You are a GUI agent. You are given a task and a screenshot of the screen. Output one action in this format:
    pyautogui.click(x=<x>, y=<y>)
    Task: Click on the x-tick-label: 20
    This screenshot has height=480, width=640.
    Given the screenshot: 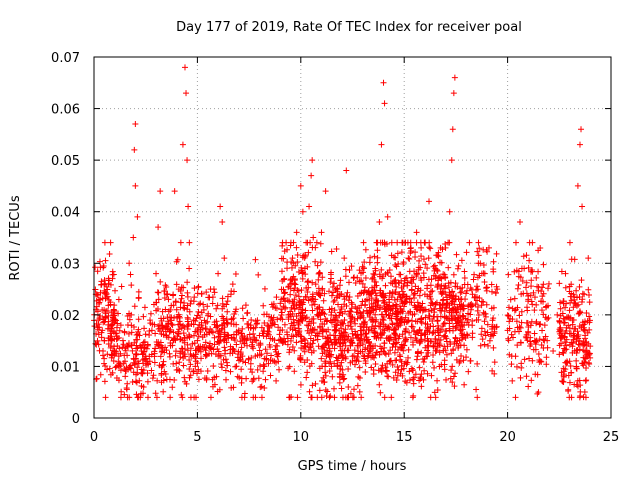 What is the action you would take?
    pyautogui.click(x=507, y=437)
    